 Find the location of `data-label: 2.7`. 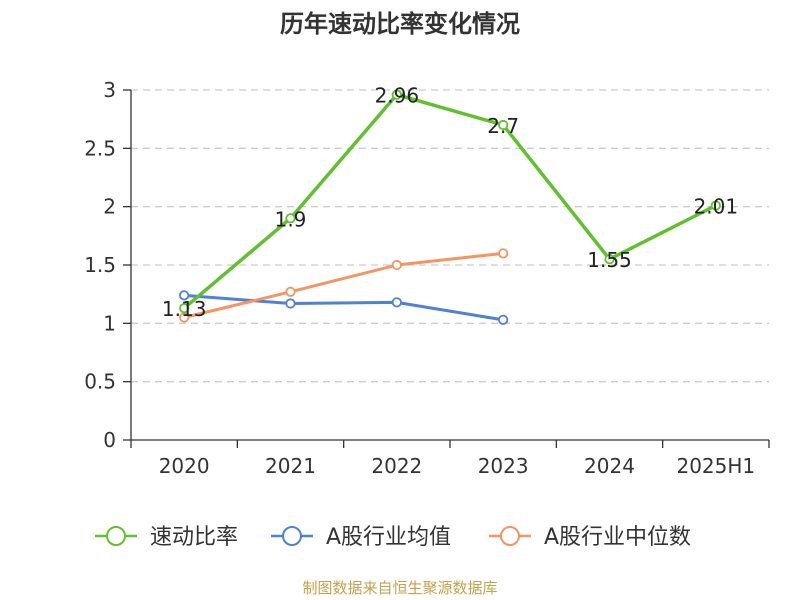

data-label: 2.7 is located at coordinates (503, 126).